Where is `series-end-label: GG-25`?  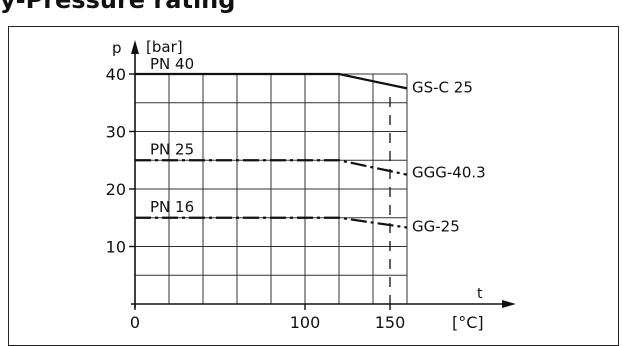
series-end-label: GG-25 is located at coordinates (436, 227).